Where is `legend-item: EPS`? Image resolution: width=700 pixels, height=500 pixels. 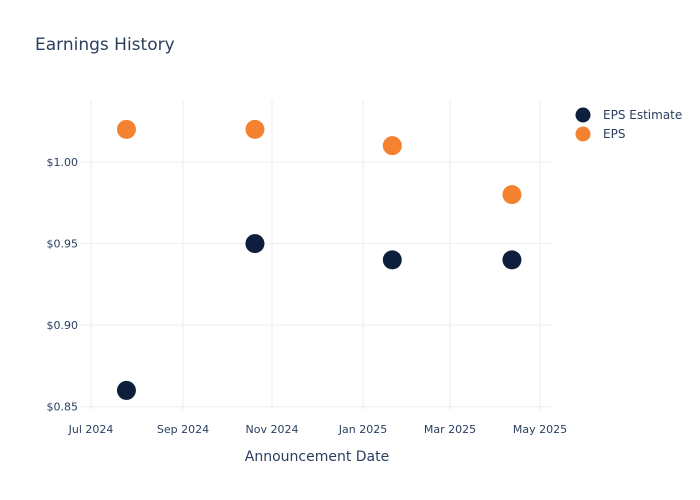 legend-item: EPS is located at coordinates (600, 134).